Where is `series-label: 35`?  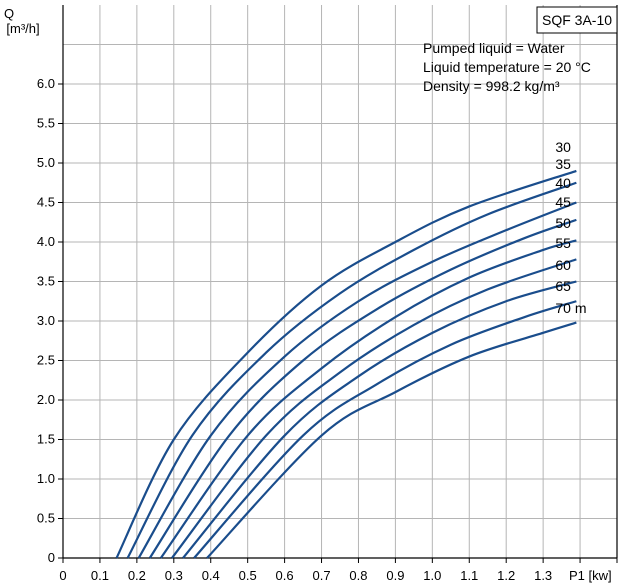 series-label: 35 is located at coordinates (563, 164).